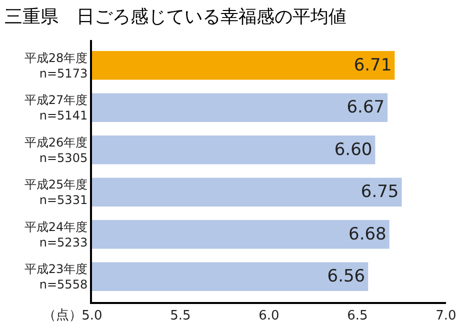  Describe the element at coordinates (446, 316) in the screenshot. I see `x-tick-label: 7.0` at that location.